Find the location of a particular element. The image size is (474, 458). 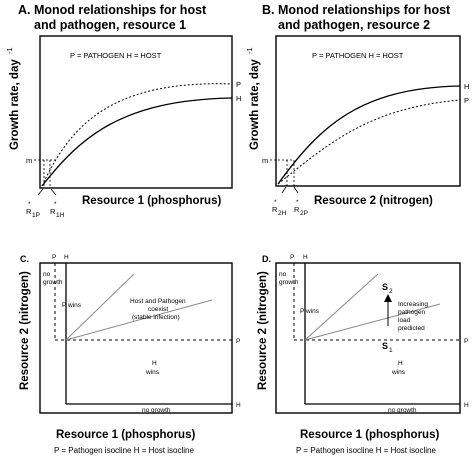

panel-c-vector-lower is located at coordinates (139, 320).